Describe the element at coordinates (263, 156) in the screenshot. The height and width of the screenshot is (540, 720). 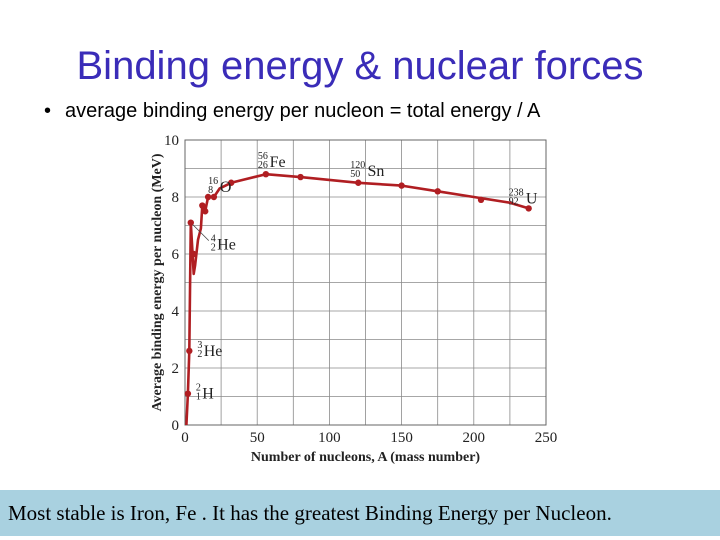
I see `nuclide-mass-number: 56` at that location.